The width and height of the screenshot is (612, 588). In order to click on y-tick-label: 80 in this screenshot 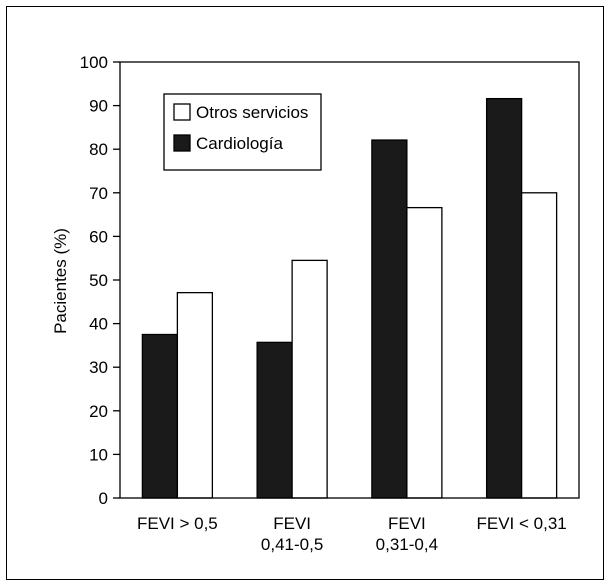, I will do `click(98, 149)`.